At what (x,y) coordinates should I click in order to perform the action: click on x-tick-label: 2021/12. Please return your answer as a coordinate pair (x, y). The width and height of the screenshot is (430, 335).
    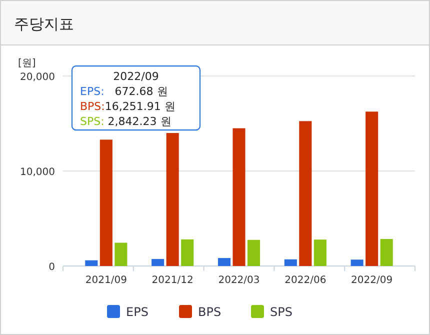
    Looking at the image, I should click on (173, 280).